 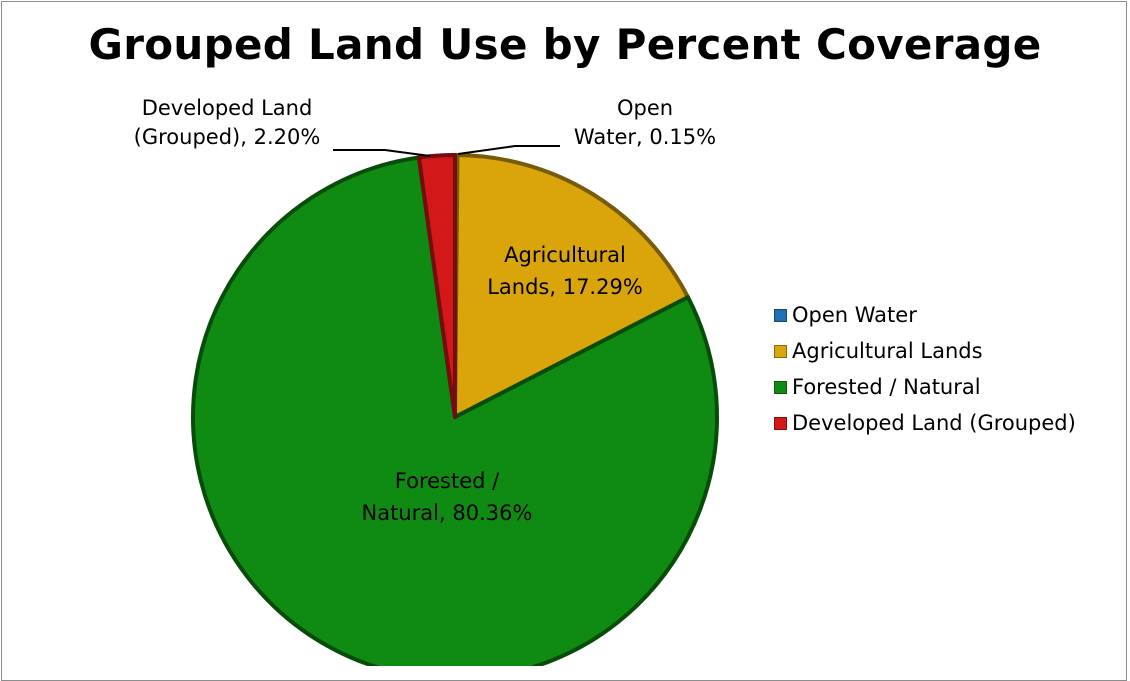 What do you see at coordinates (780, 423) in the screenshot?
I see `legend-swatch-developed-land` at bounding box center [780, 423].